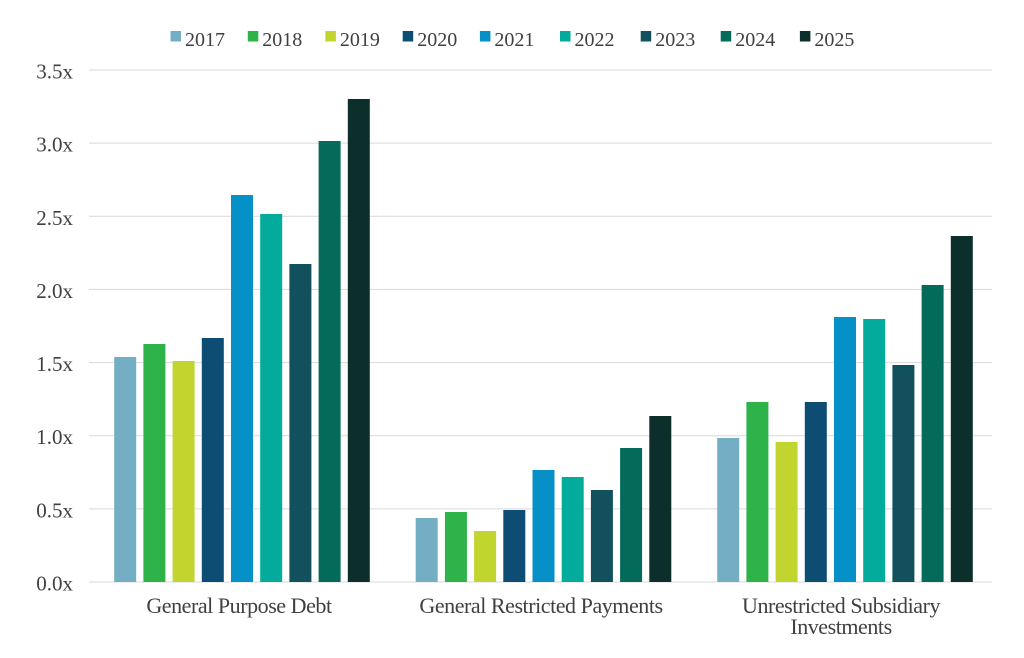 This screenshot has width=1024, height=658. I want to click on svg-text: 2024, so click(755, 40).